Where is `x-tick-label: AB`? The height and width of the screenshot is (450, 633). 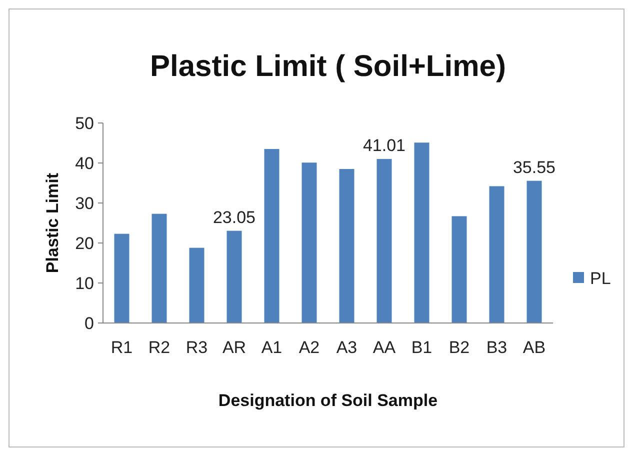 x-tick-label: AB is located at coordinates (534, 347).